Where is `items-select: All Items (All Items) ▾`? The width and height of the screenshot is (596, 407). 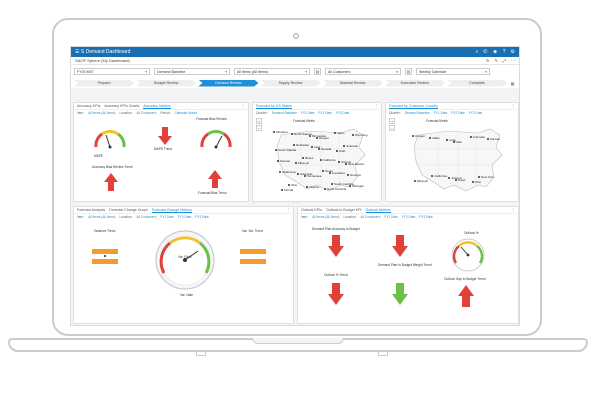
items-select: All Items (All Items) ▾ is located at coordinates (272, 71).